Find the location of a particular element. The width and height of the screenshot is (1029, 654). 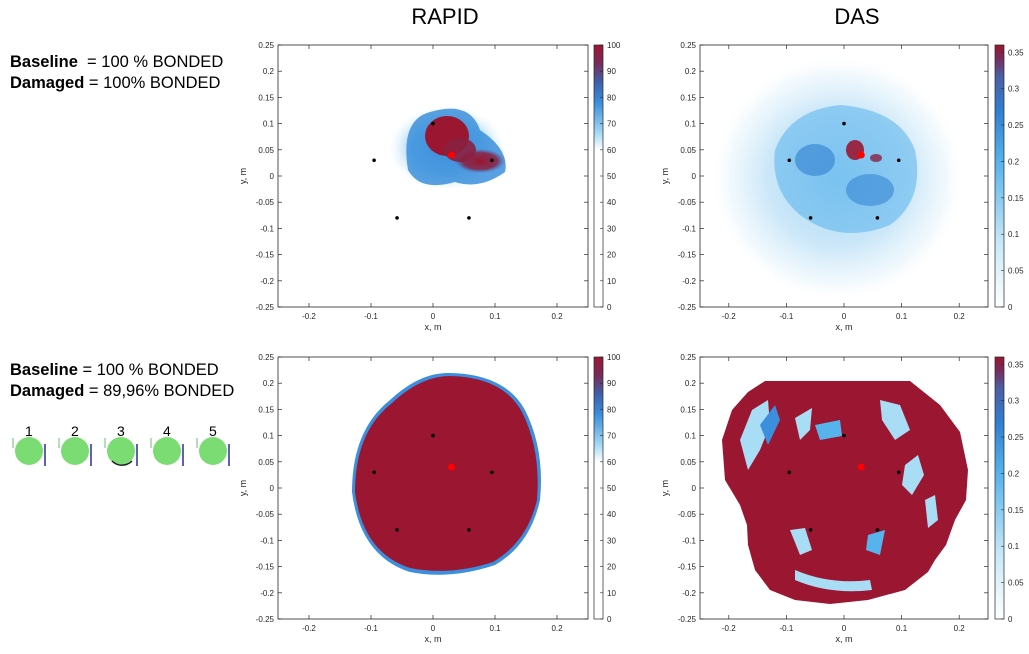

sensor-4: 4 is located at coordinates (167, 444).